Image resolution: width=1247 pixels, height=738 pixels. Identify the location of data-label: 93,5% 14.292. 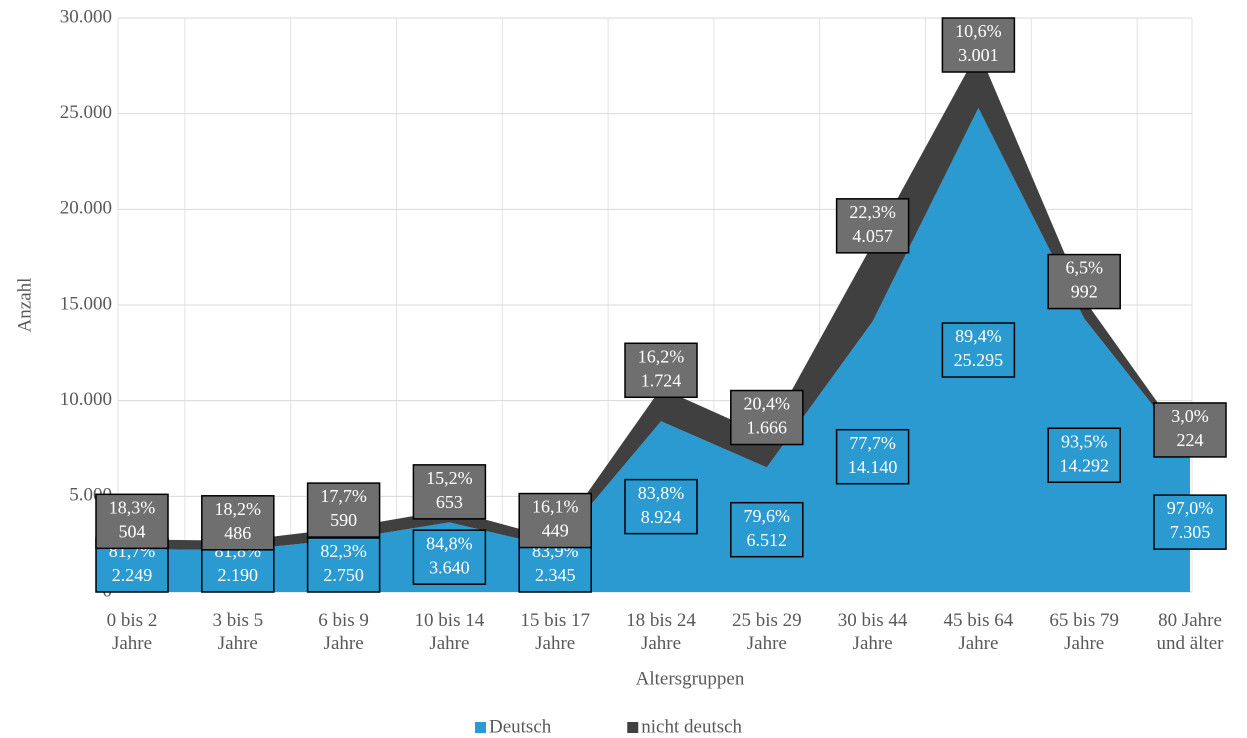
(1084, 455).